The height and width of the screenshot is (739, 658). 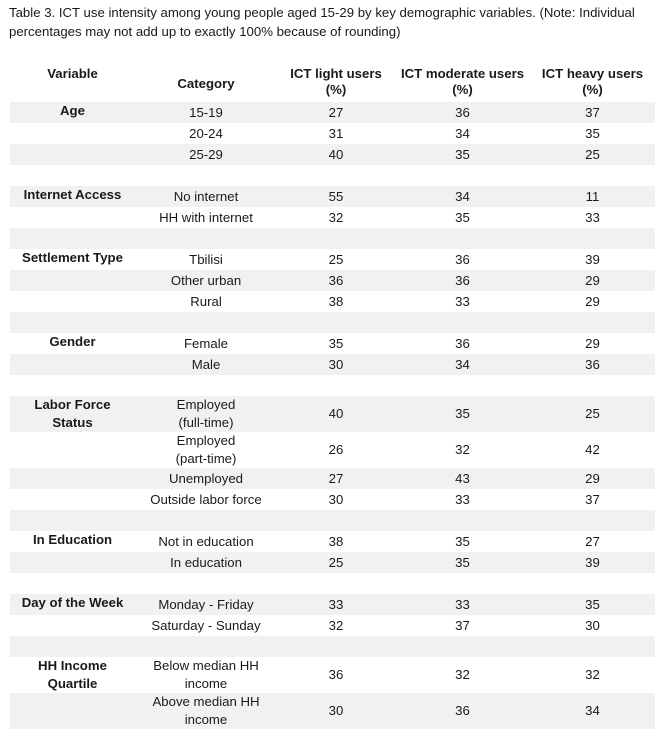 What do you see at coordinates (336, 133) in the screenshot?
I see `light-users-cell: 31` at bounding box center [336, 133].